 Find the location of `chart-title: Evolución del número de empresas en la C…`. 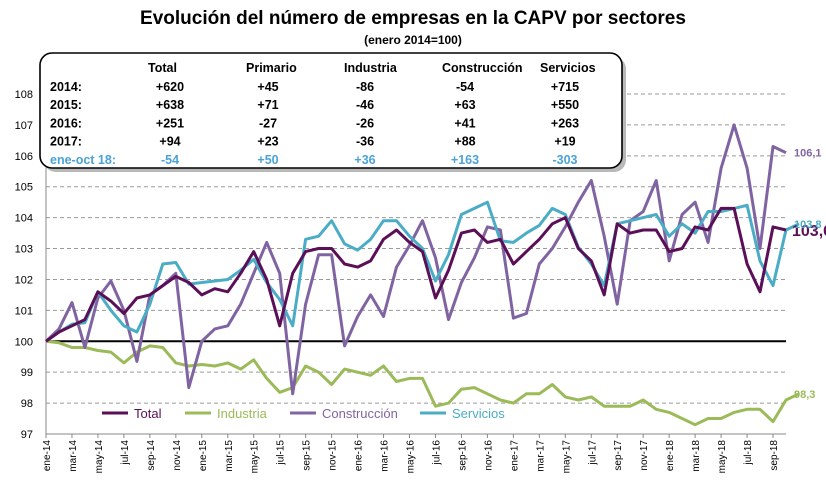

chart-title: Evolución del número de empresas en la C… is located at coordinates (413, 18).